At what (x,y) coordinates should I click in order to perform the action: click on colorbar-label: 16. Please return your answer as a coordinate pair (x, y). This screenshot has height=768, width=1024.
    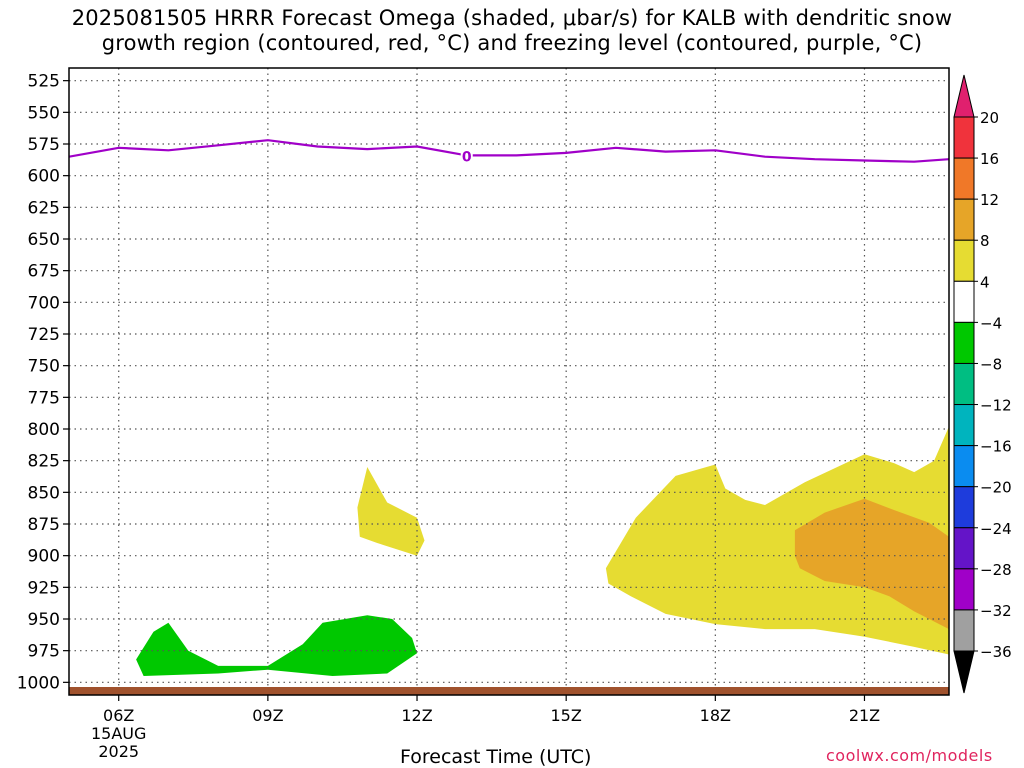
    Looking at the image, I should click on (989, 159).